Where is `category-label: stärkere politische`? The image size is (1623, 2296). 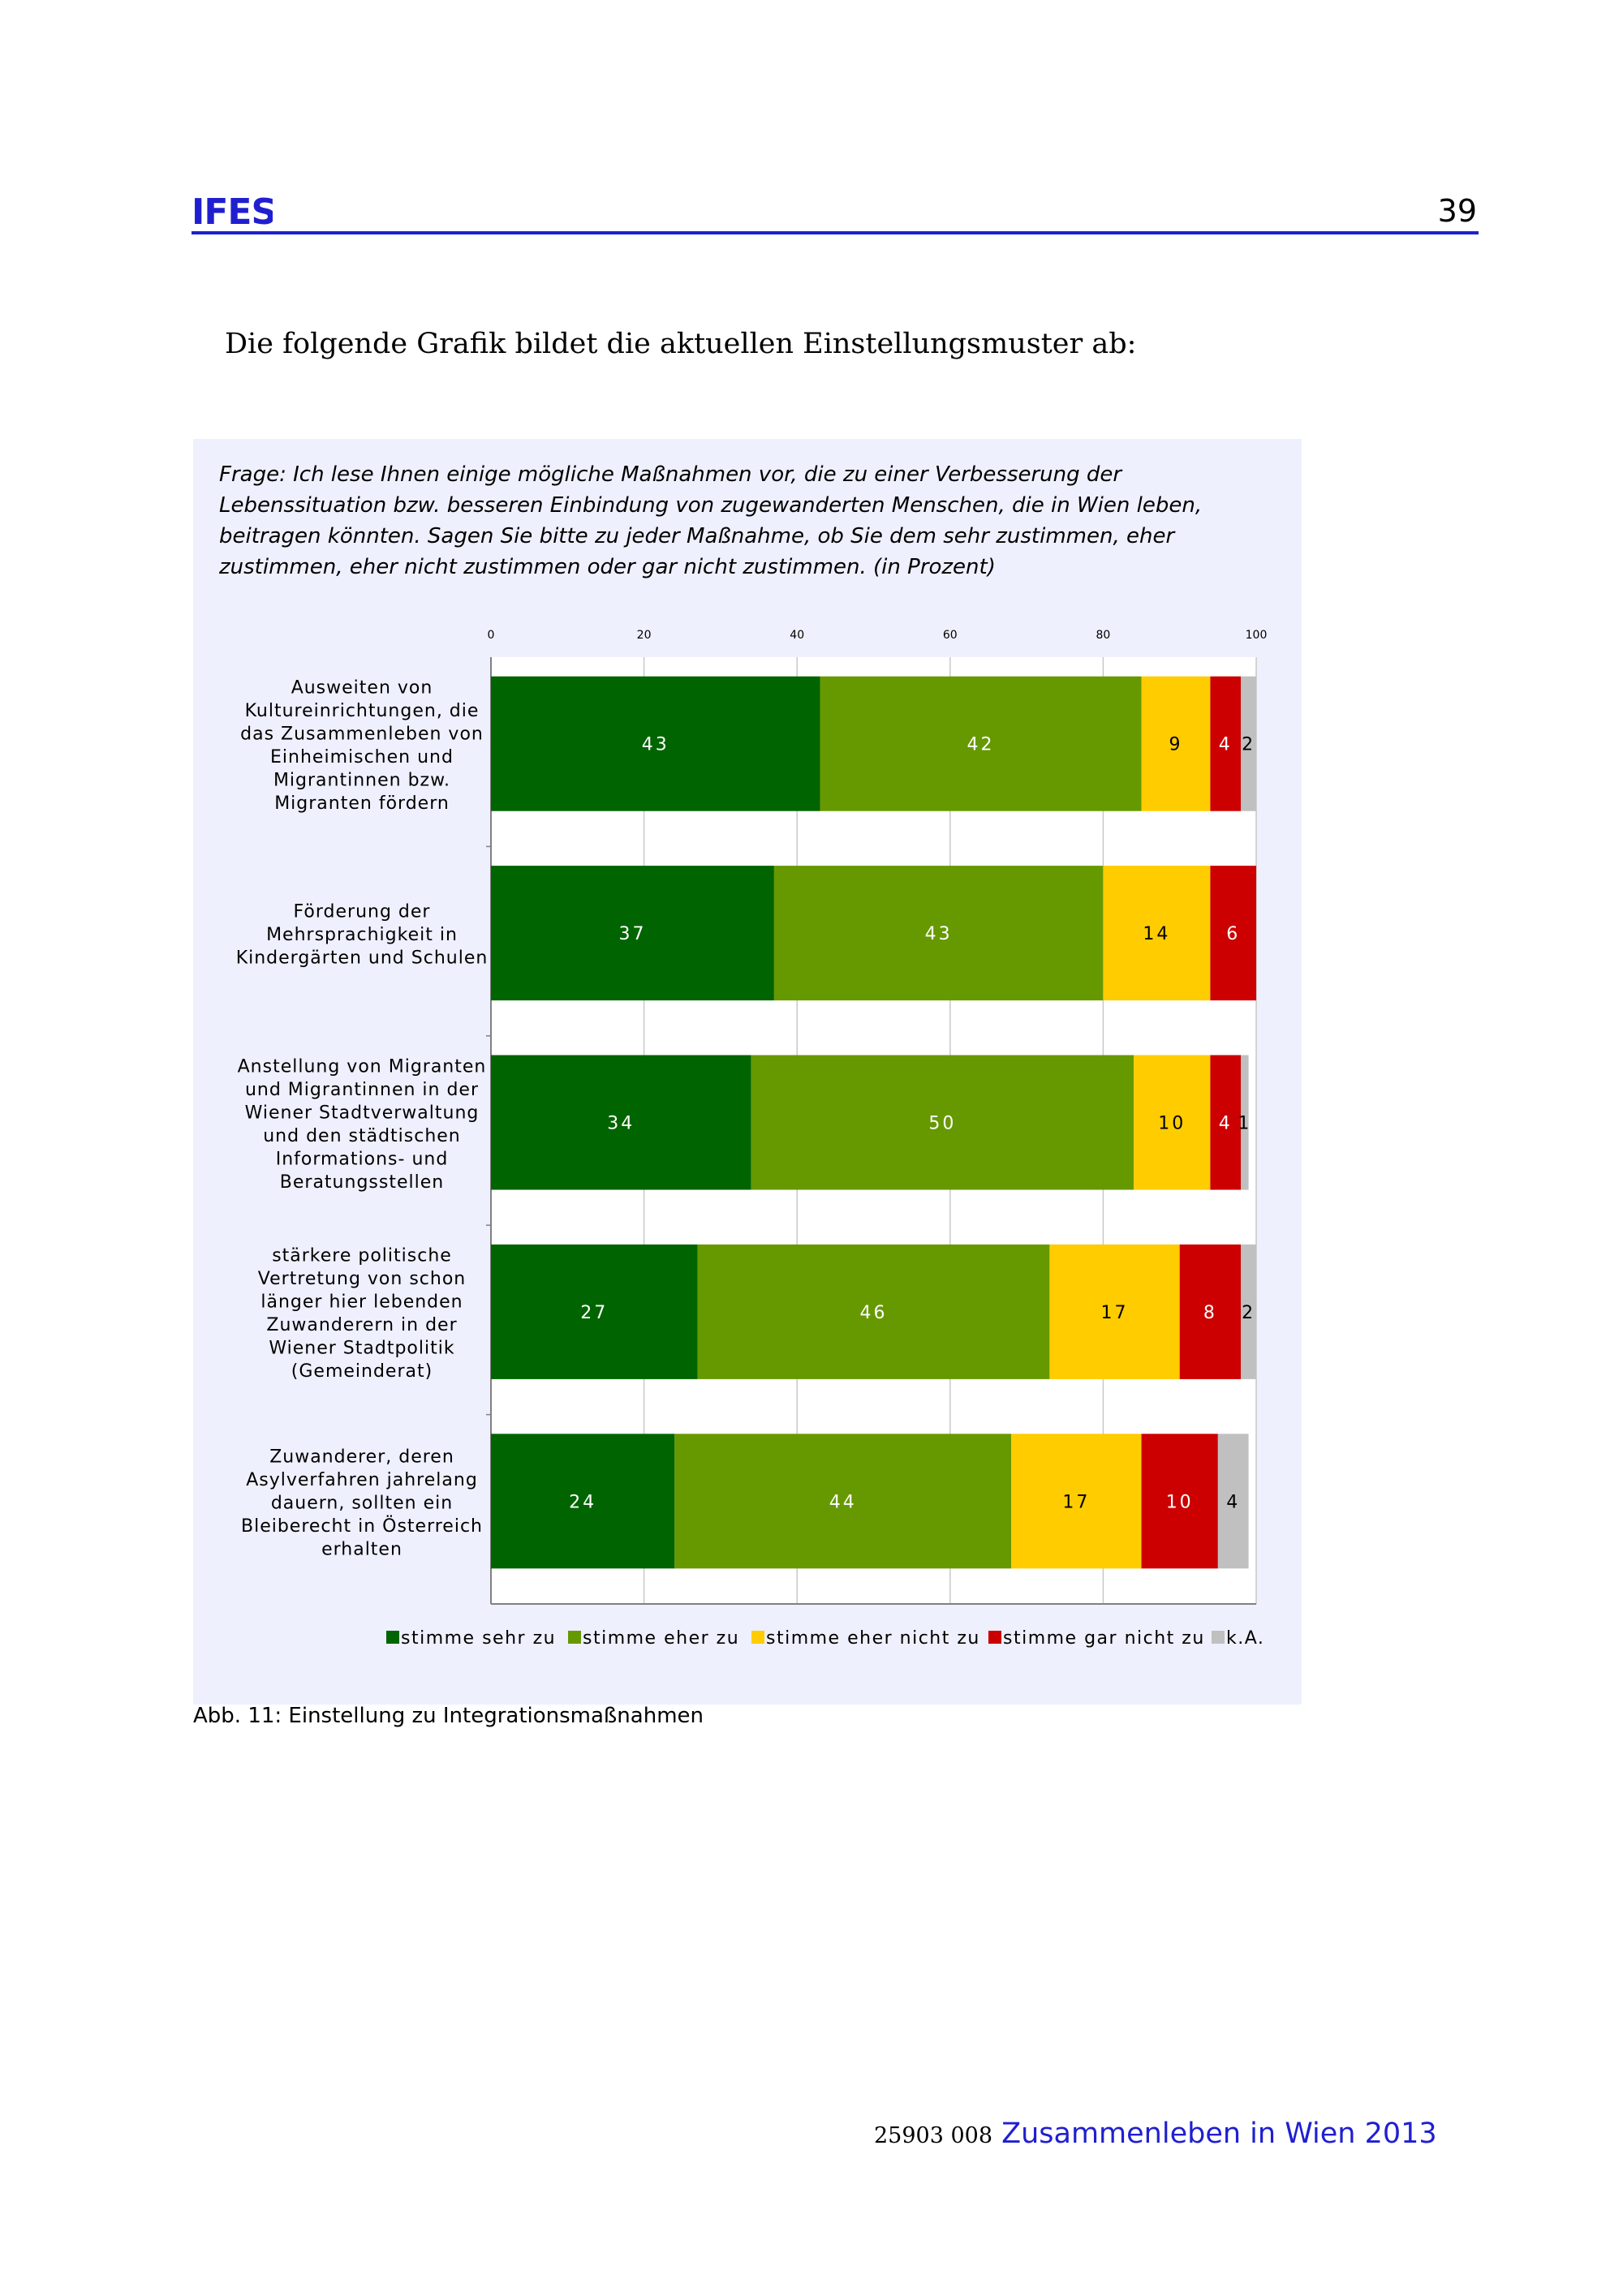 category-label: stärkere politische is located at coordinates (362, 1256).